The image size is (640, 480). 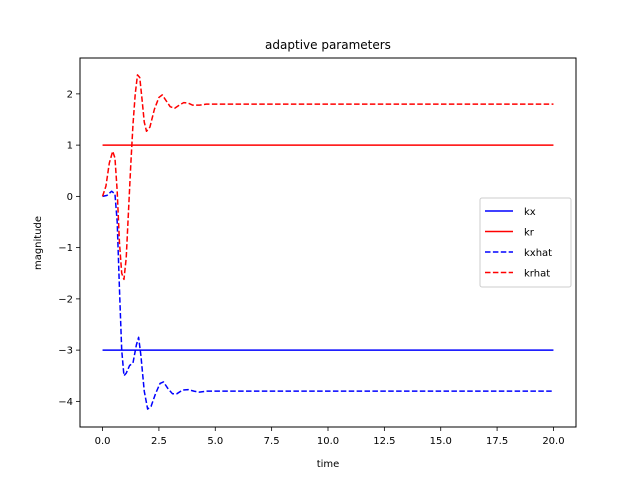 I want to click on x-axis: 0.0 2.5 5.0 7.5 10.0 12.5 15.0 17.5 20.0, so click(x=330, y=437).